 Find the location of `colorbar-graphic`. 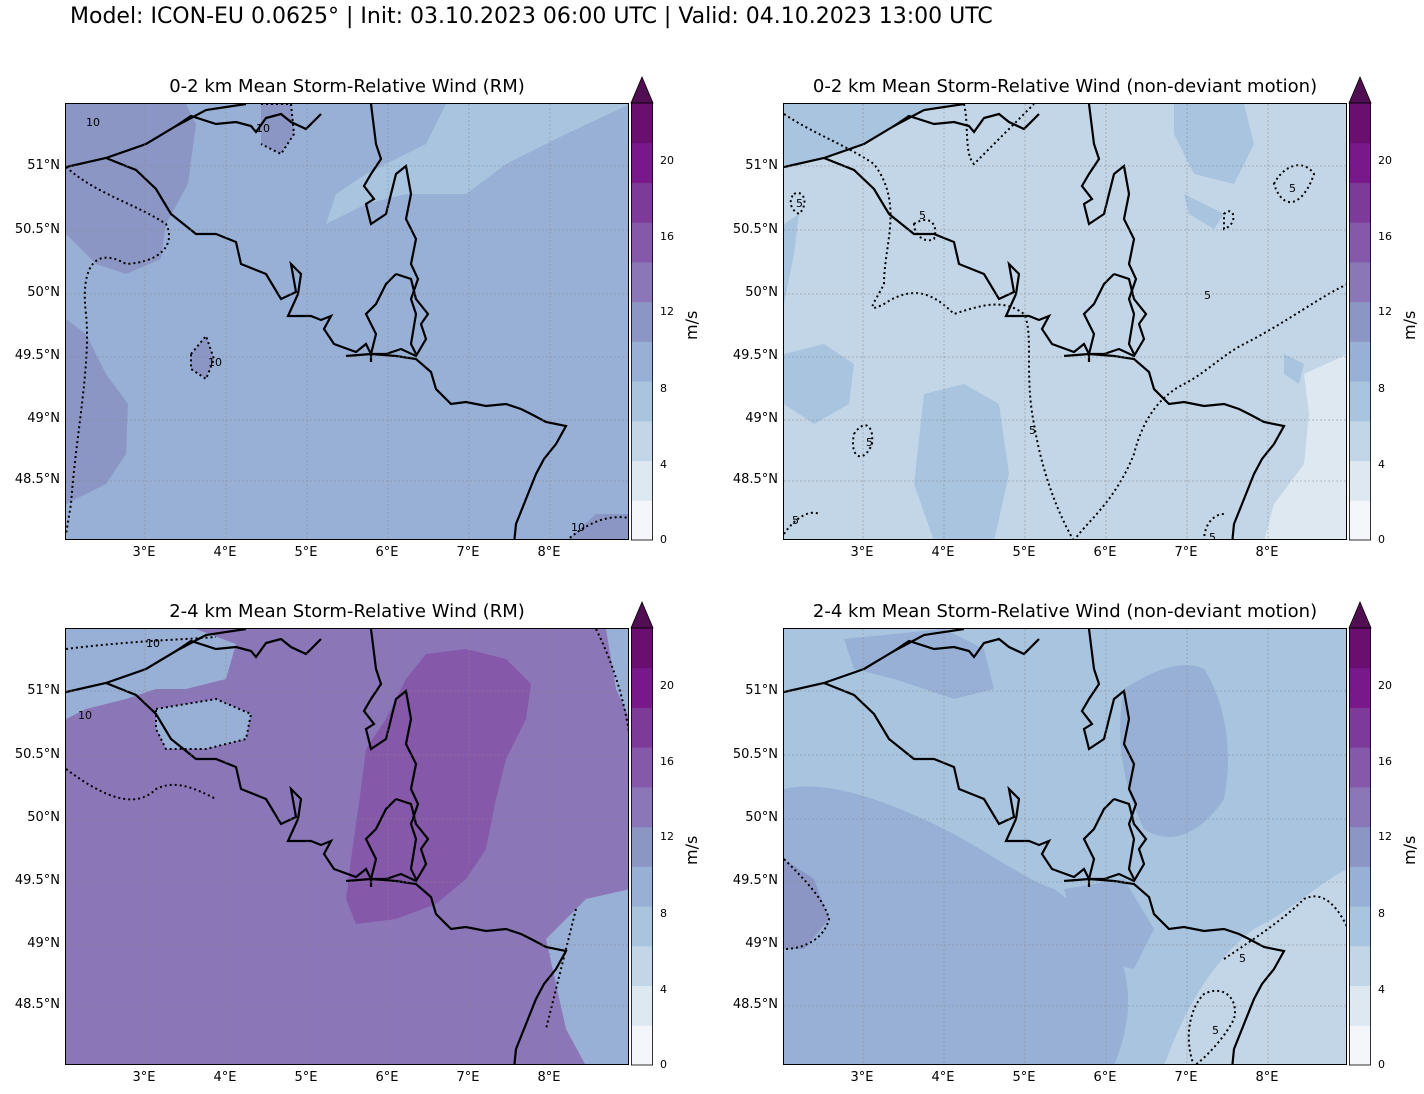

colorbar-graphic is located at coordinates (642, 308).